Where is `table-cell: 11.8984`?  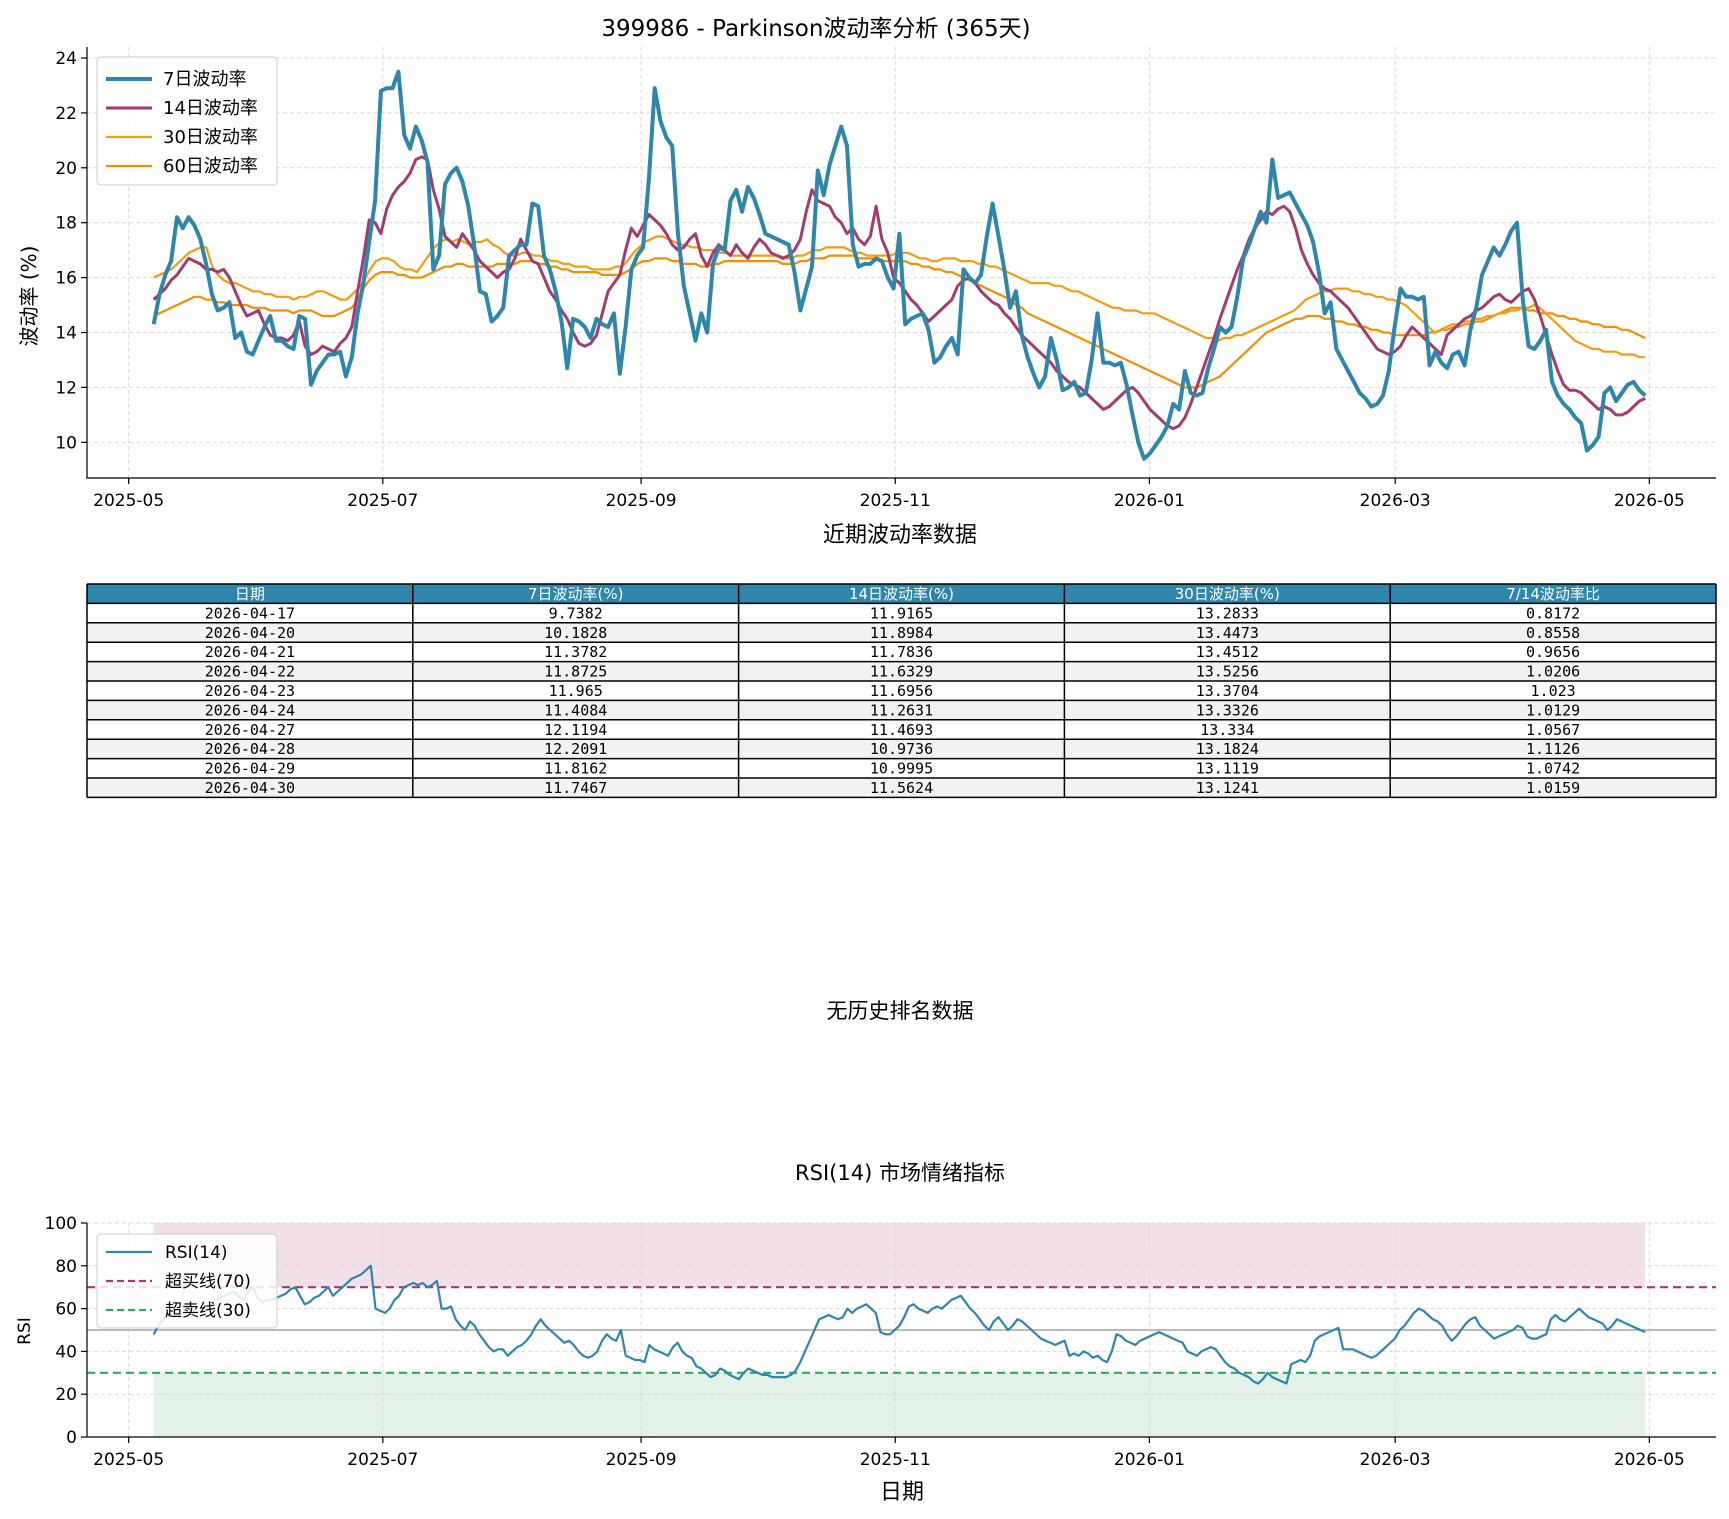
table-cell: 11.8984 is located at coordinates (901, 633).